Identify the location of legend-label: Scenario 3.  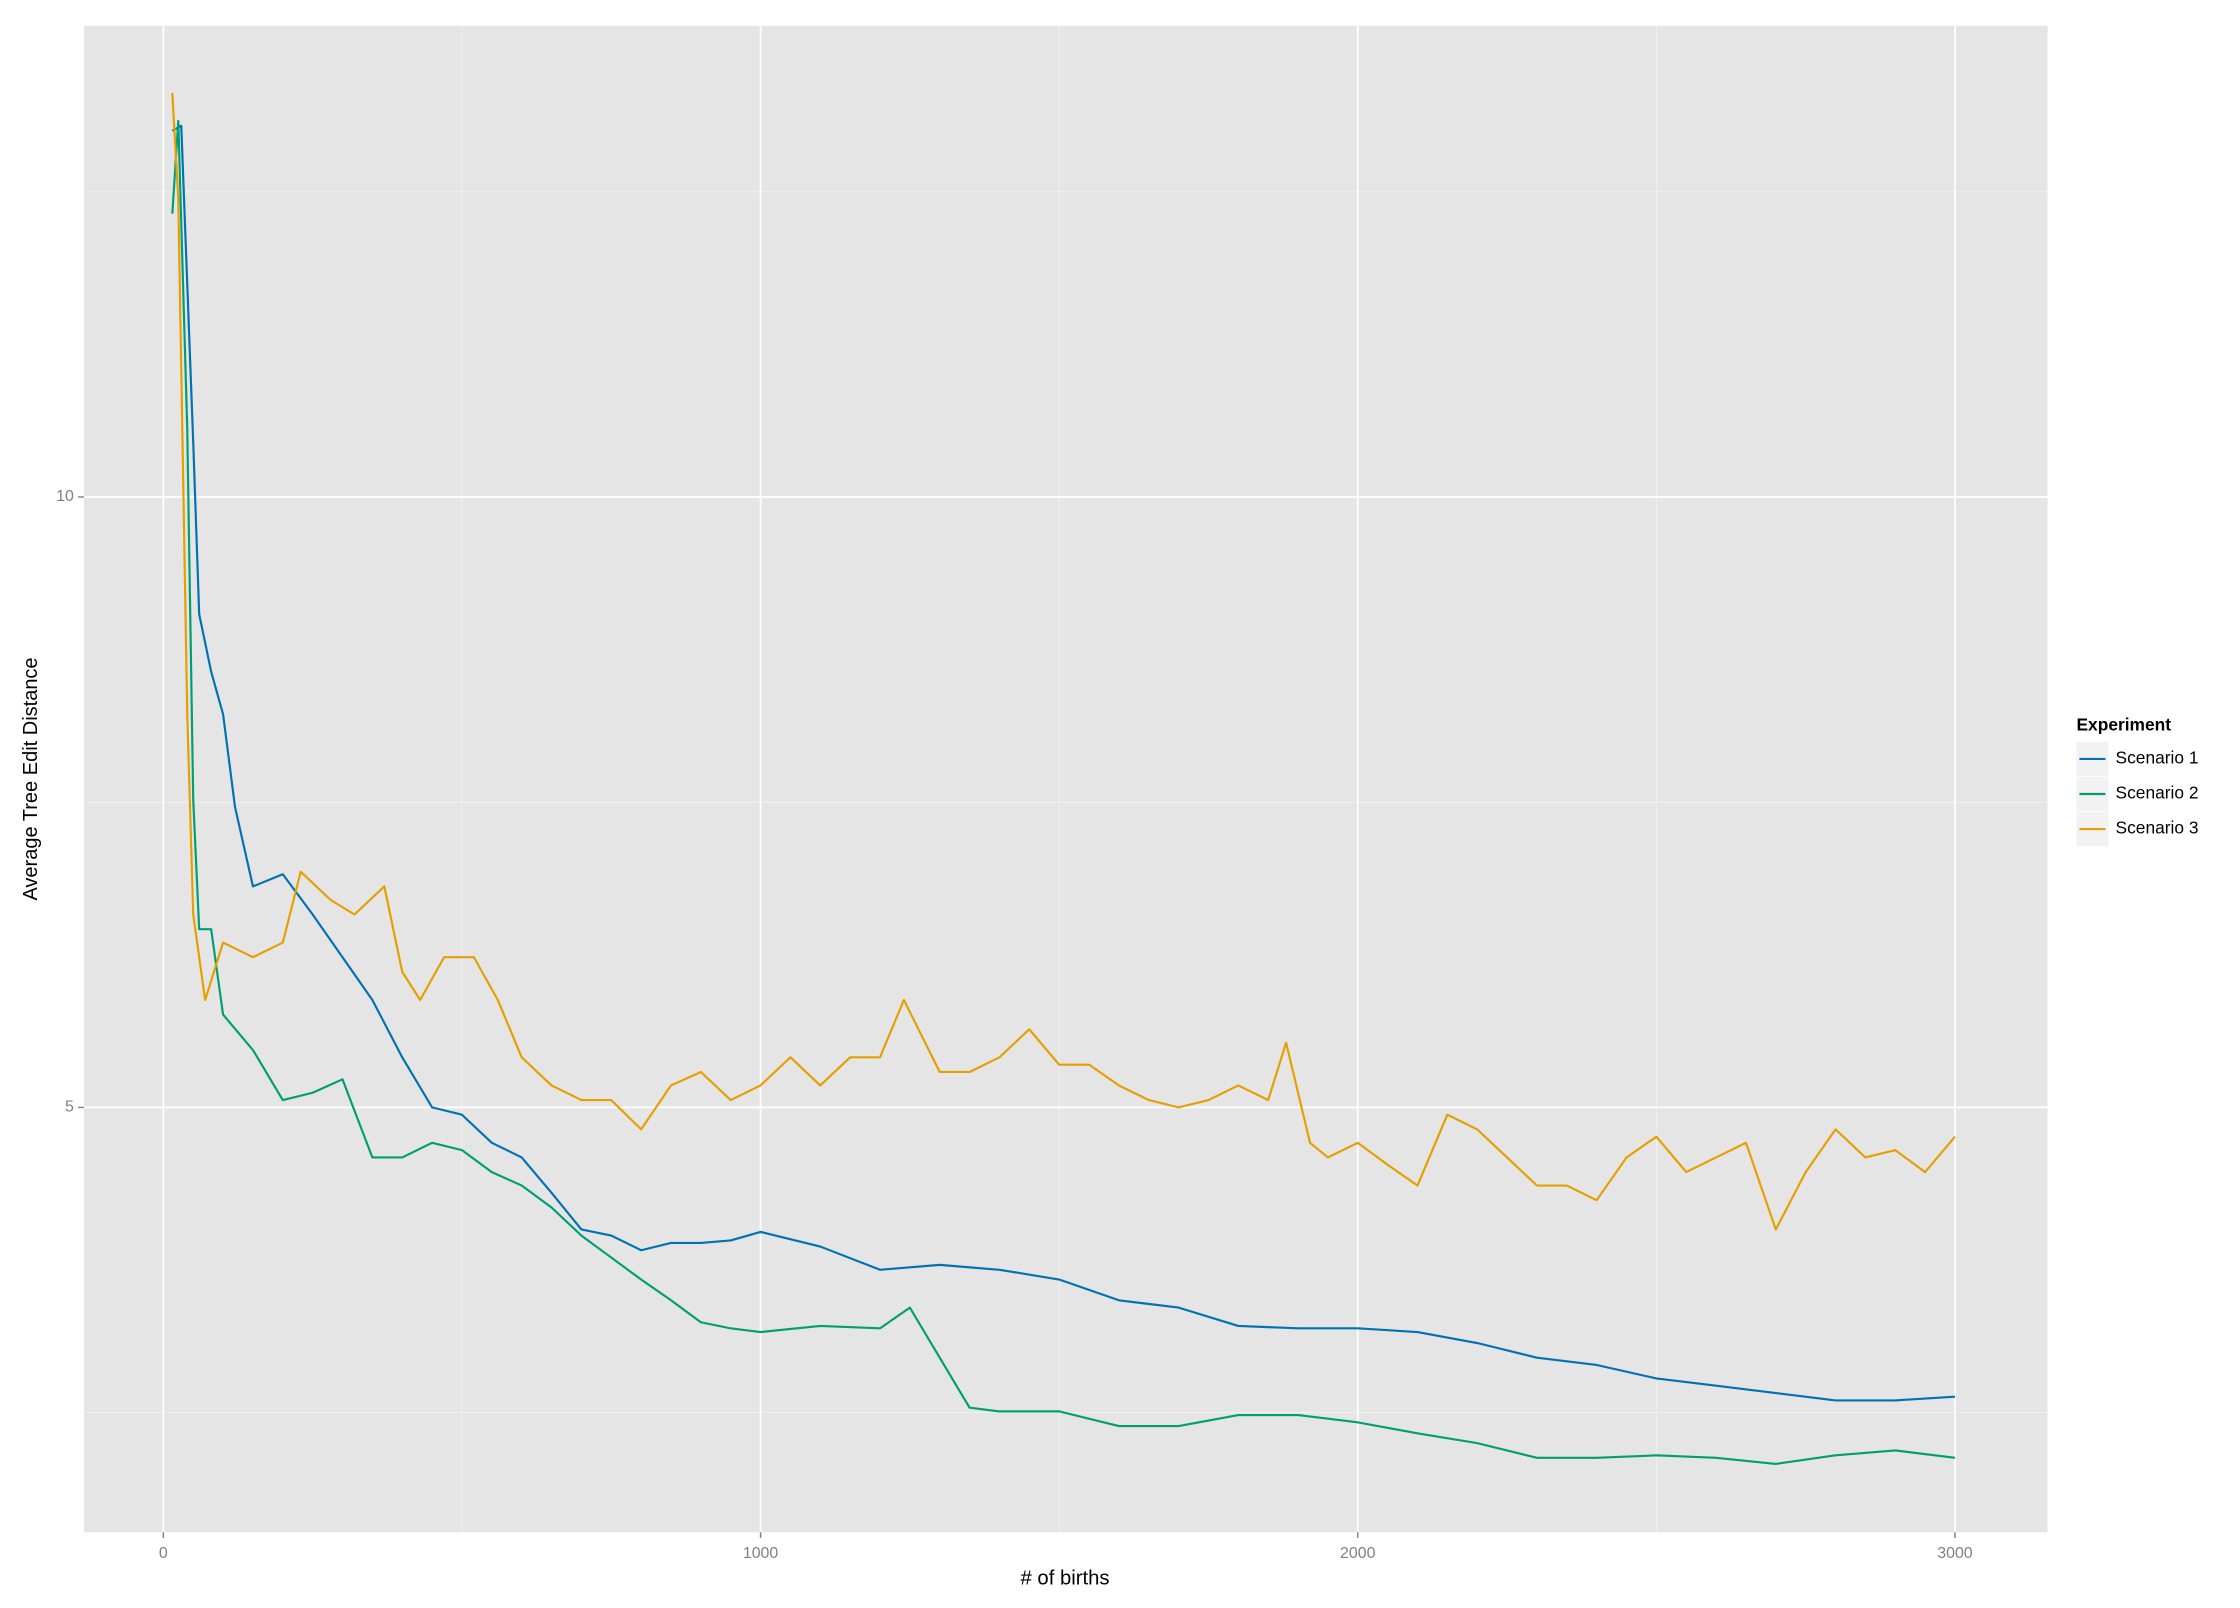
(2157, 828).